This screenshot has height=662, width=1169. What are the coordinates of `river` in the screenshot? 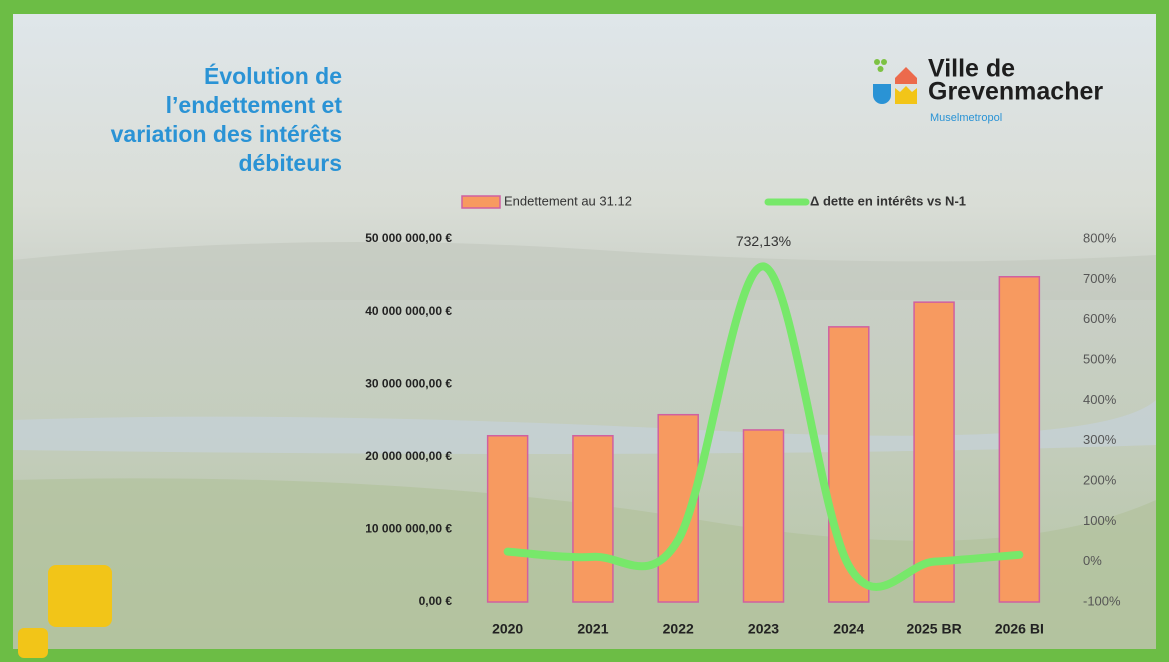 It's located at (584, 427).